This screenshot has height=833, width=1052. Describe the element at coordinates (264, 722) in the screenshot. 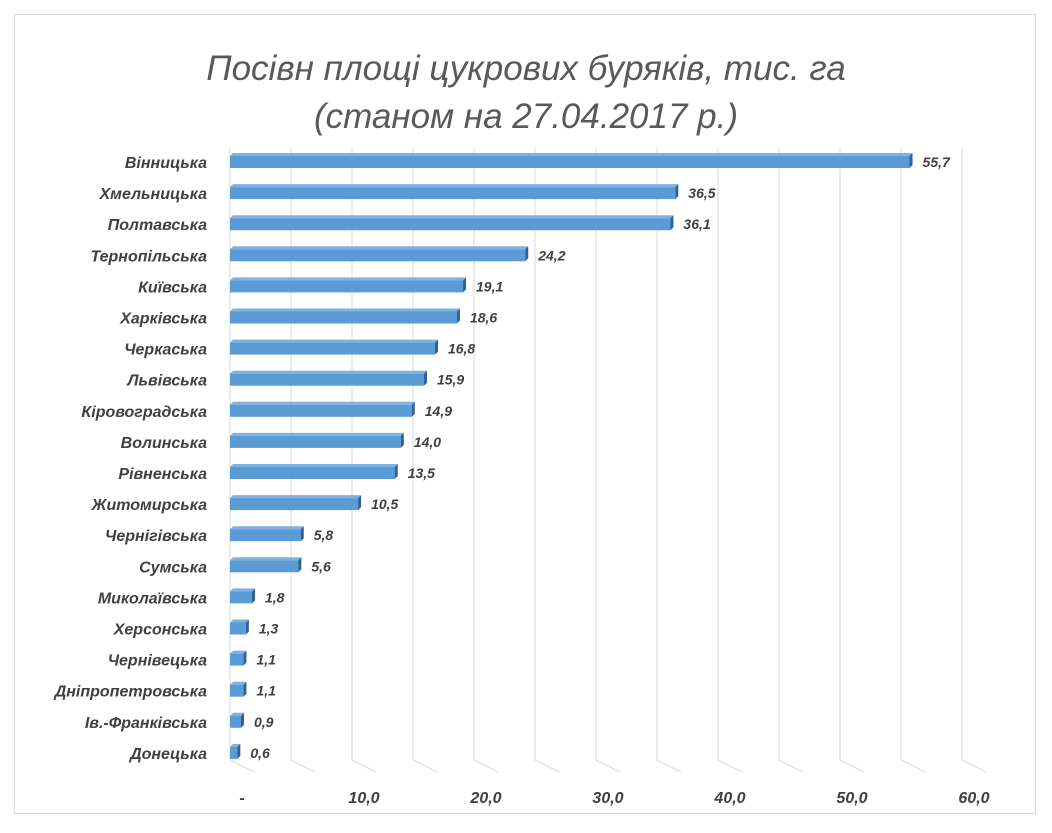

I see `value-label: 0,9` at that location.